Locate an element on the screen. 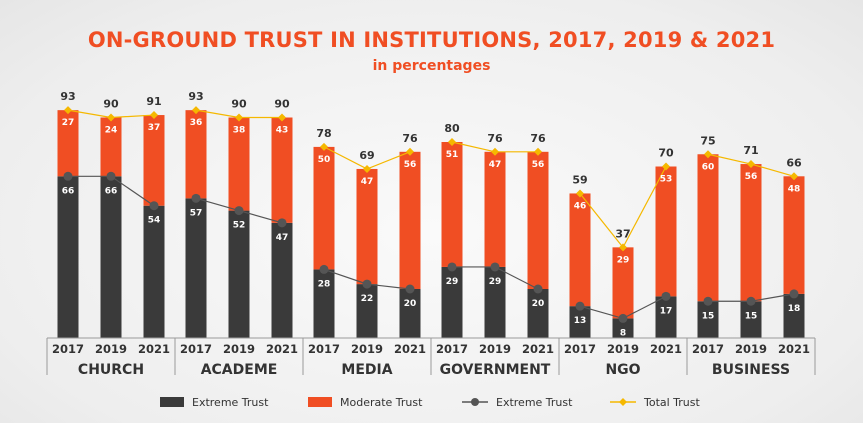 This screenshot has height=423, width=863. total-value-label: 78 is located at coordinates (323, 133).